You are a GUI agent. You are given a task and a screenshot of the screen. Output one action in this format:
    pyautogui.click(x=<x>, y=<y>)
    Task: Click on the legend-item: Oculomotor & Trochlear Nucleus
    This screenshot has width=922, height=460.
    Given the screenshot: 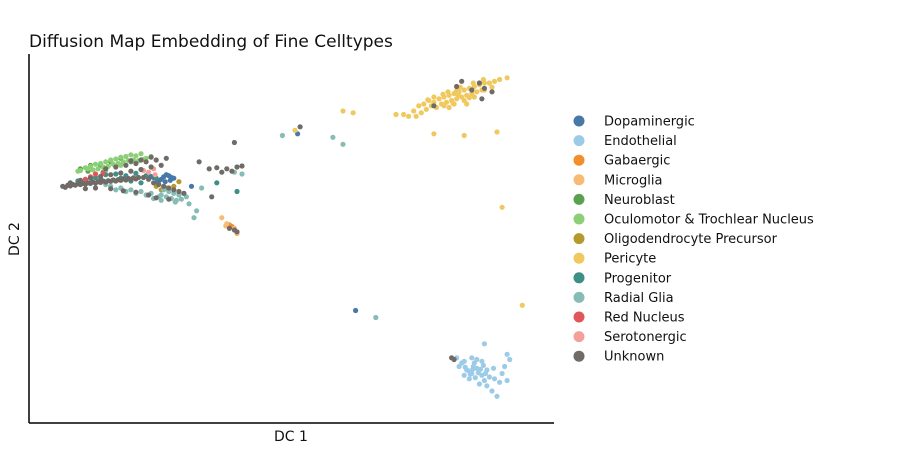 What is the action you would take?
    pyautogui.click(x=693, y=220)
    